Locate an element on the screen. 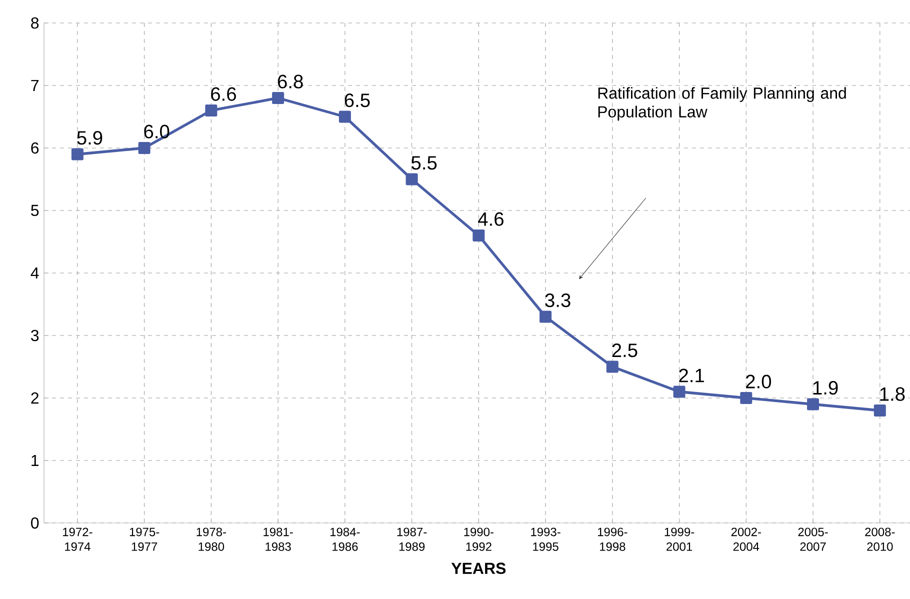 The width and height of the screenshot is (910, 599). x-tick-label: 1990-1992 is located at coordinates (479, 539).